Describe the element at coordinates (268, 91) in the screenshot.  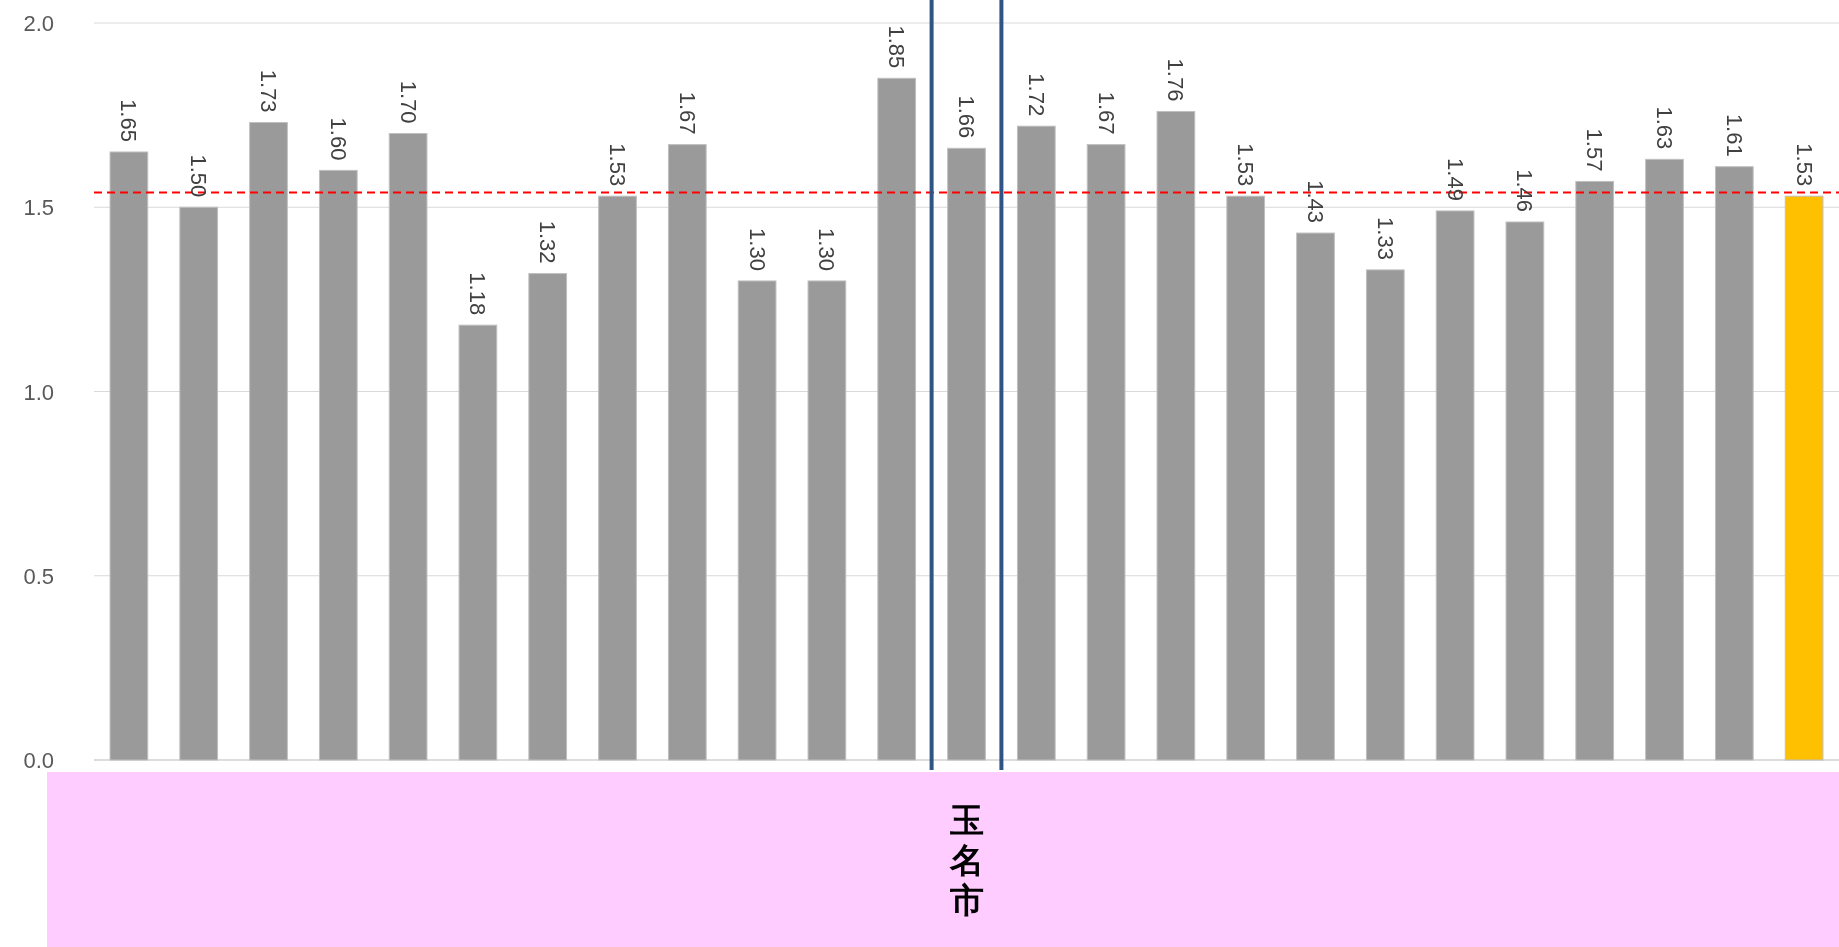
I see `data-label: 1.73` at that location.